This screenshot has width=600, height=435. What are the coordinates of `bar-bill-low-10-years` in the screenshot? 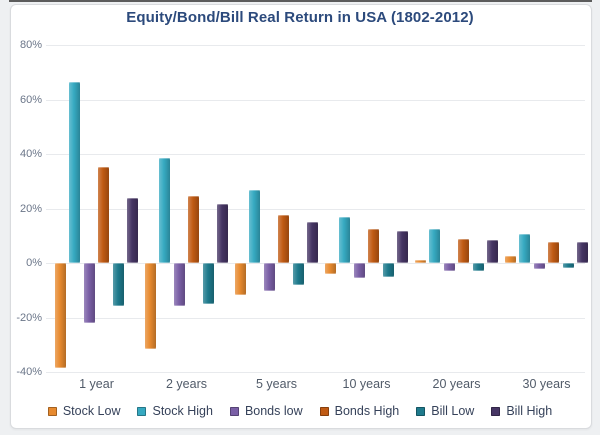 It's located at (388, 270).